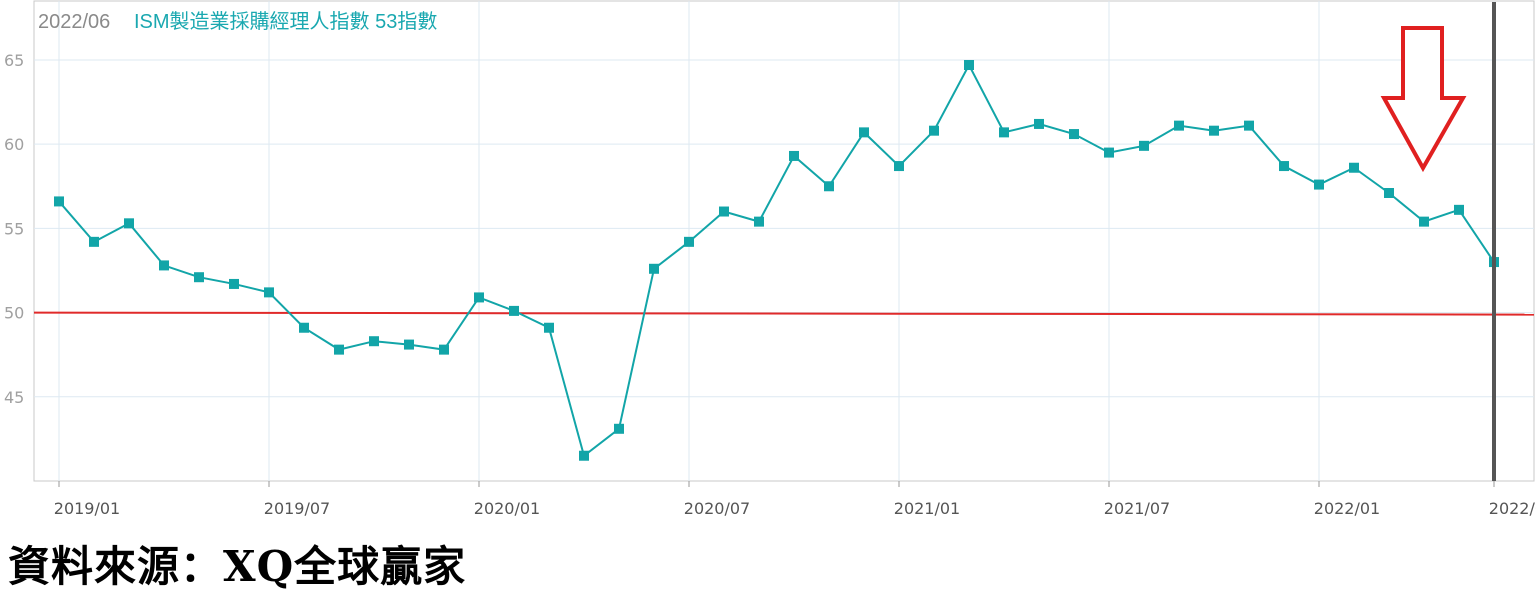 Image resolution: width=1536 pixels, height=602 pixels. Describe the element at coordinates (1423, 99) in the screenshot. I see `down-arrow-icon` at that location.